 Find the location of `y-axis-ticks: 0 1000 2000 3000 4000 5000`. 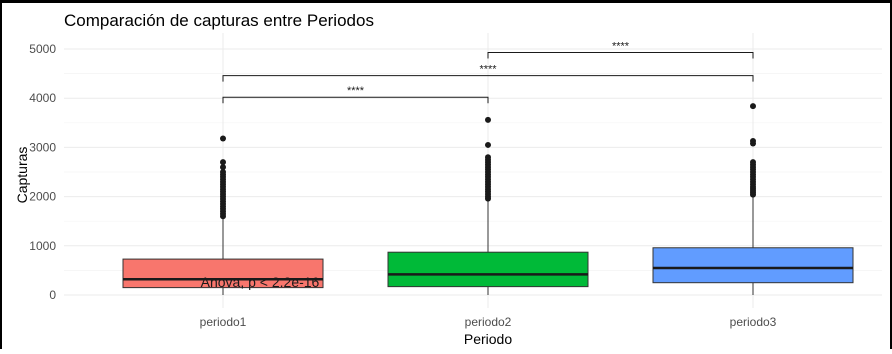

y-axis-ticks: 0 1000 2000 3000 4000 5000 is located at coordinates (42, 172).